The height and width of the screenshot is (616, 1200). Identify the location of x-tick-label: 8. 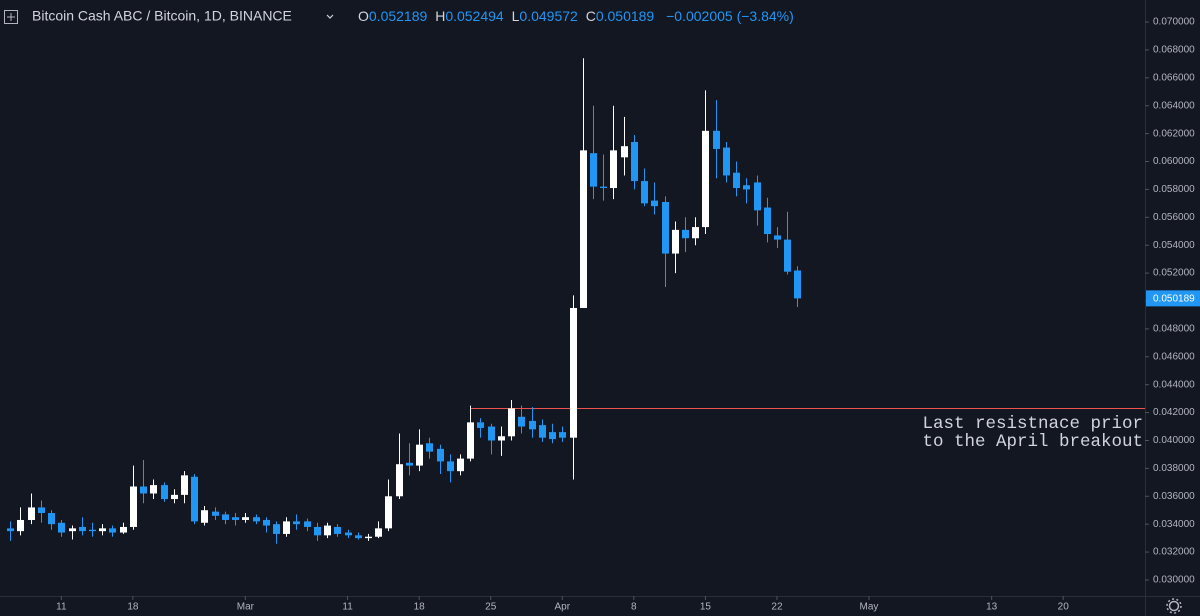
(634, 607).